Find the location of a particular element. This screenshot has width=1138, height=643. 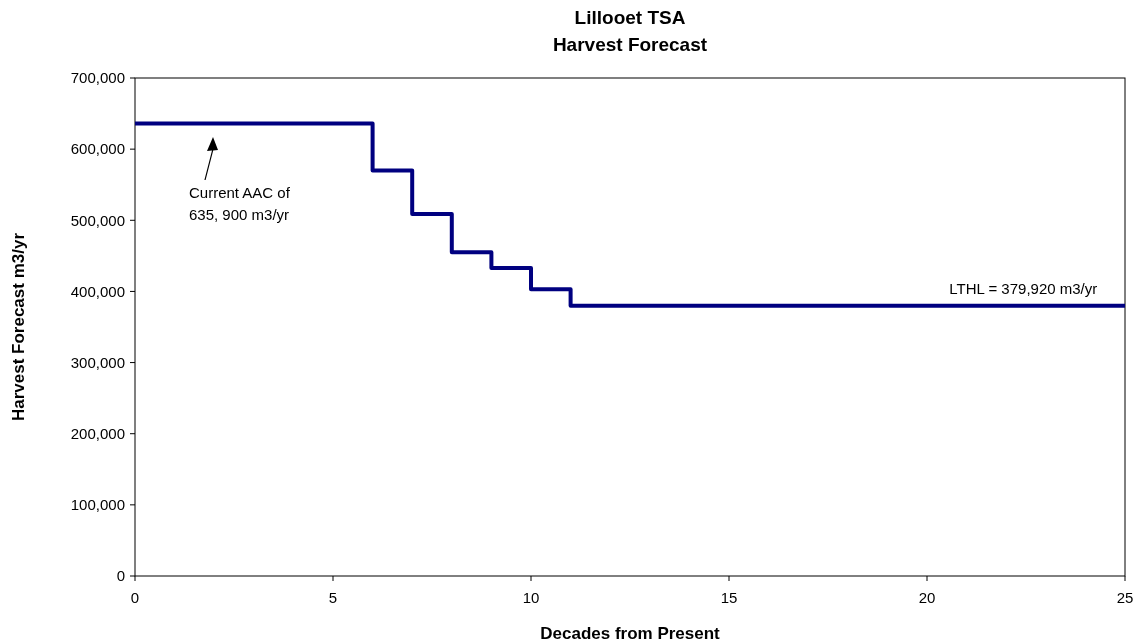

x-tick-label: 20 is located at coordinates (927, 597).